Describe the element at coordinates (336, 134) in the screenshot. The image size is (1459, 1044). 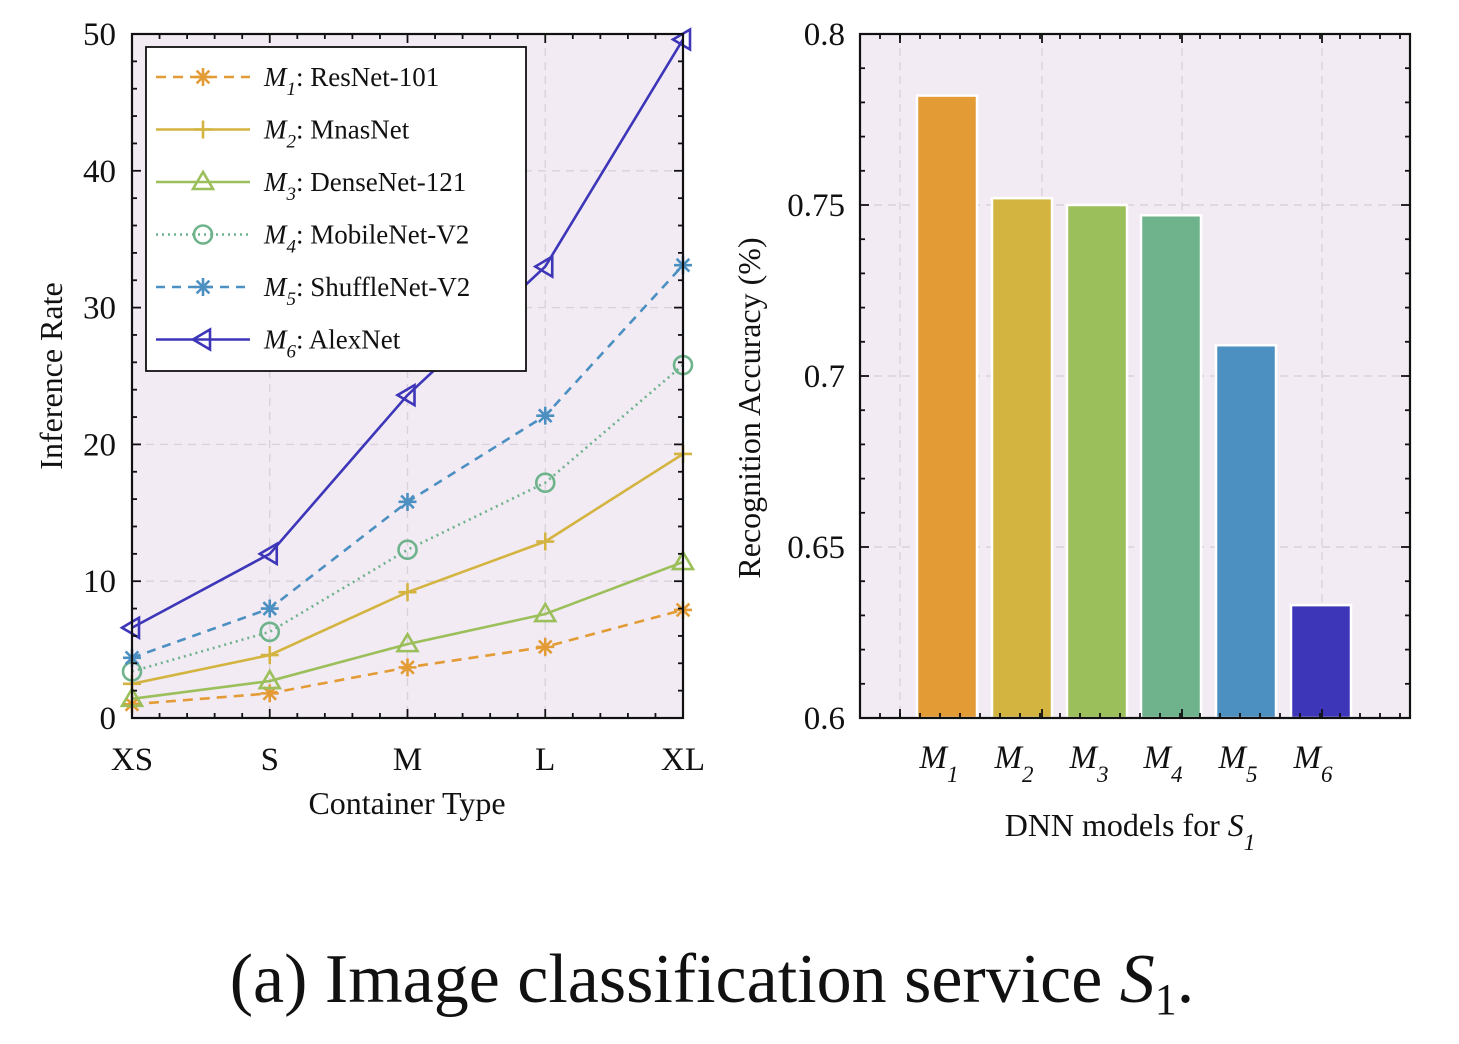
I see `legend-label: M2: MnasNet` at that location.